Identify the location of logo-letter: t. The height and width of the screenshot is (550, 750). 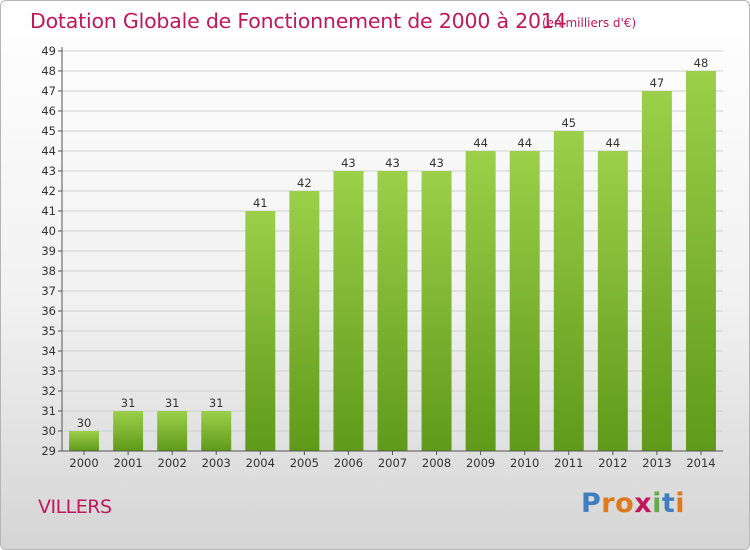
(668, 503).